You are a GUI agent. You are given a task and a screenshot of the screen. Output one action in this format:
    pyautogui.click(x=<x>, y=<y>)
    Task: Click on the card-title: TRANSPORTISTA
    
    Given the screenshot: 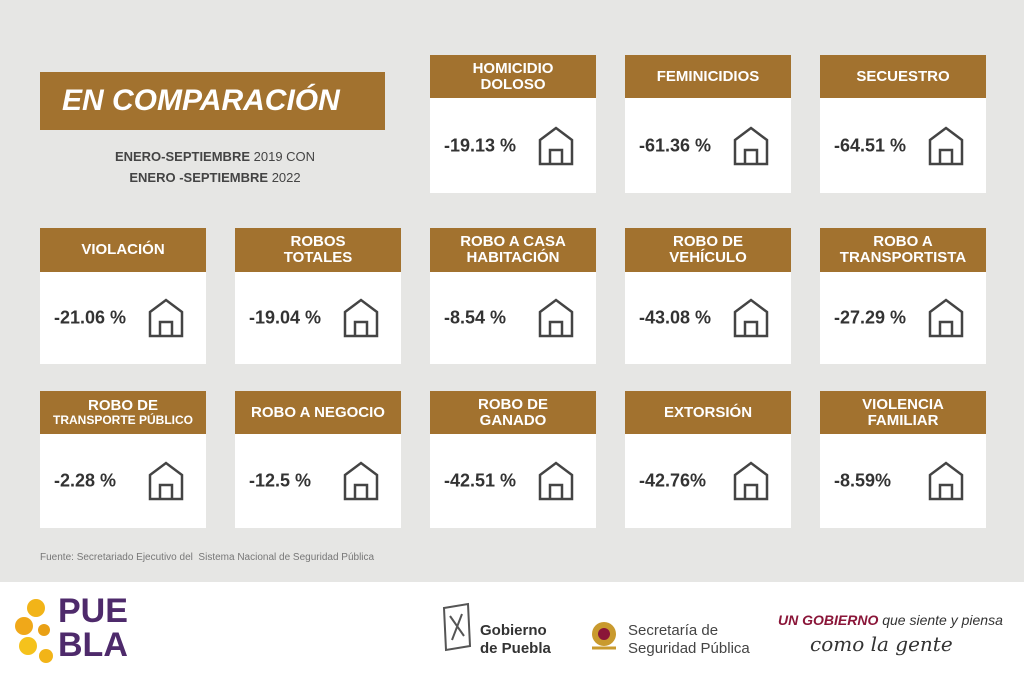 What is the action you would take?
    pyautogui.click(x=903, y=257)
    